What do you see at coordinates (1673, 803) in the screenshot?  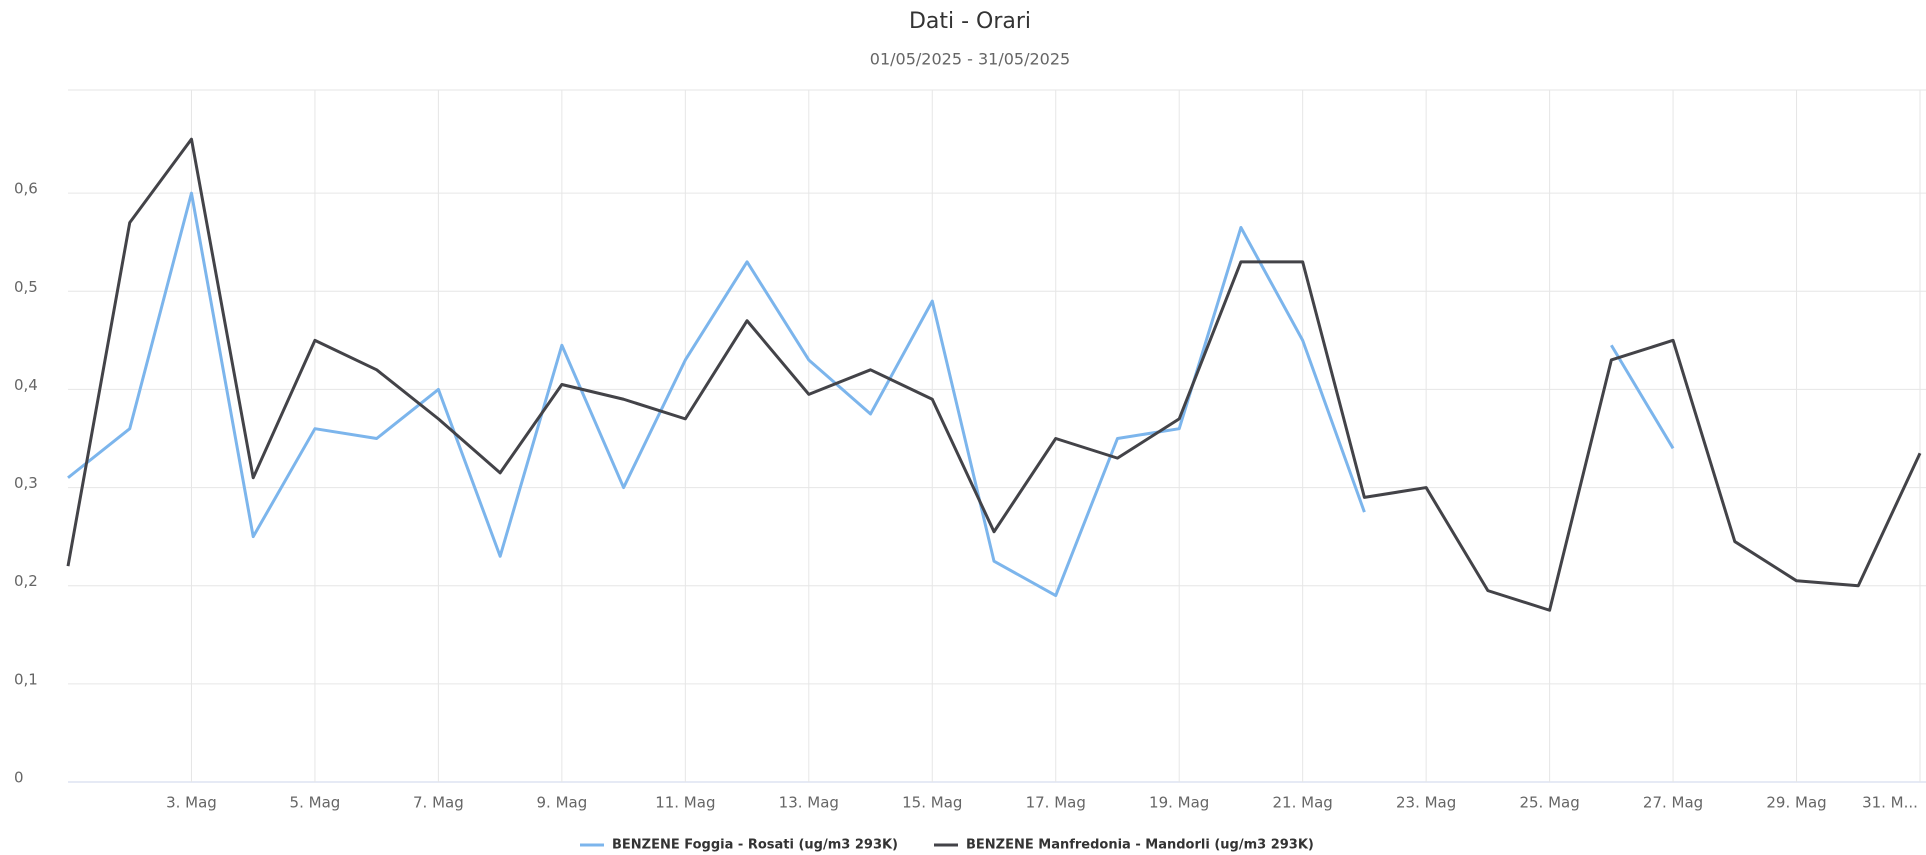 I see `x-tick-label: 27. Mag` at bounding box center [1673, 803].